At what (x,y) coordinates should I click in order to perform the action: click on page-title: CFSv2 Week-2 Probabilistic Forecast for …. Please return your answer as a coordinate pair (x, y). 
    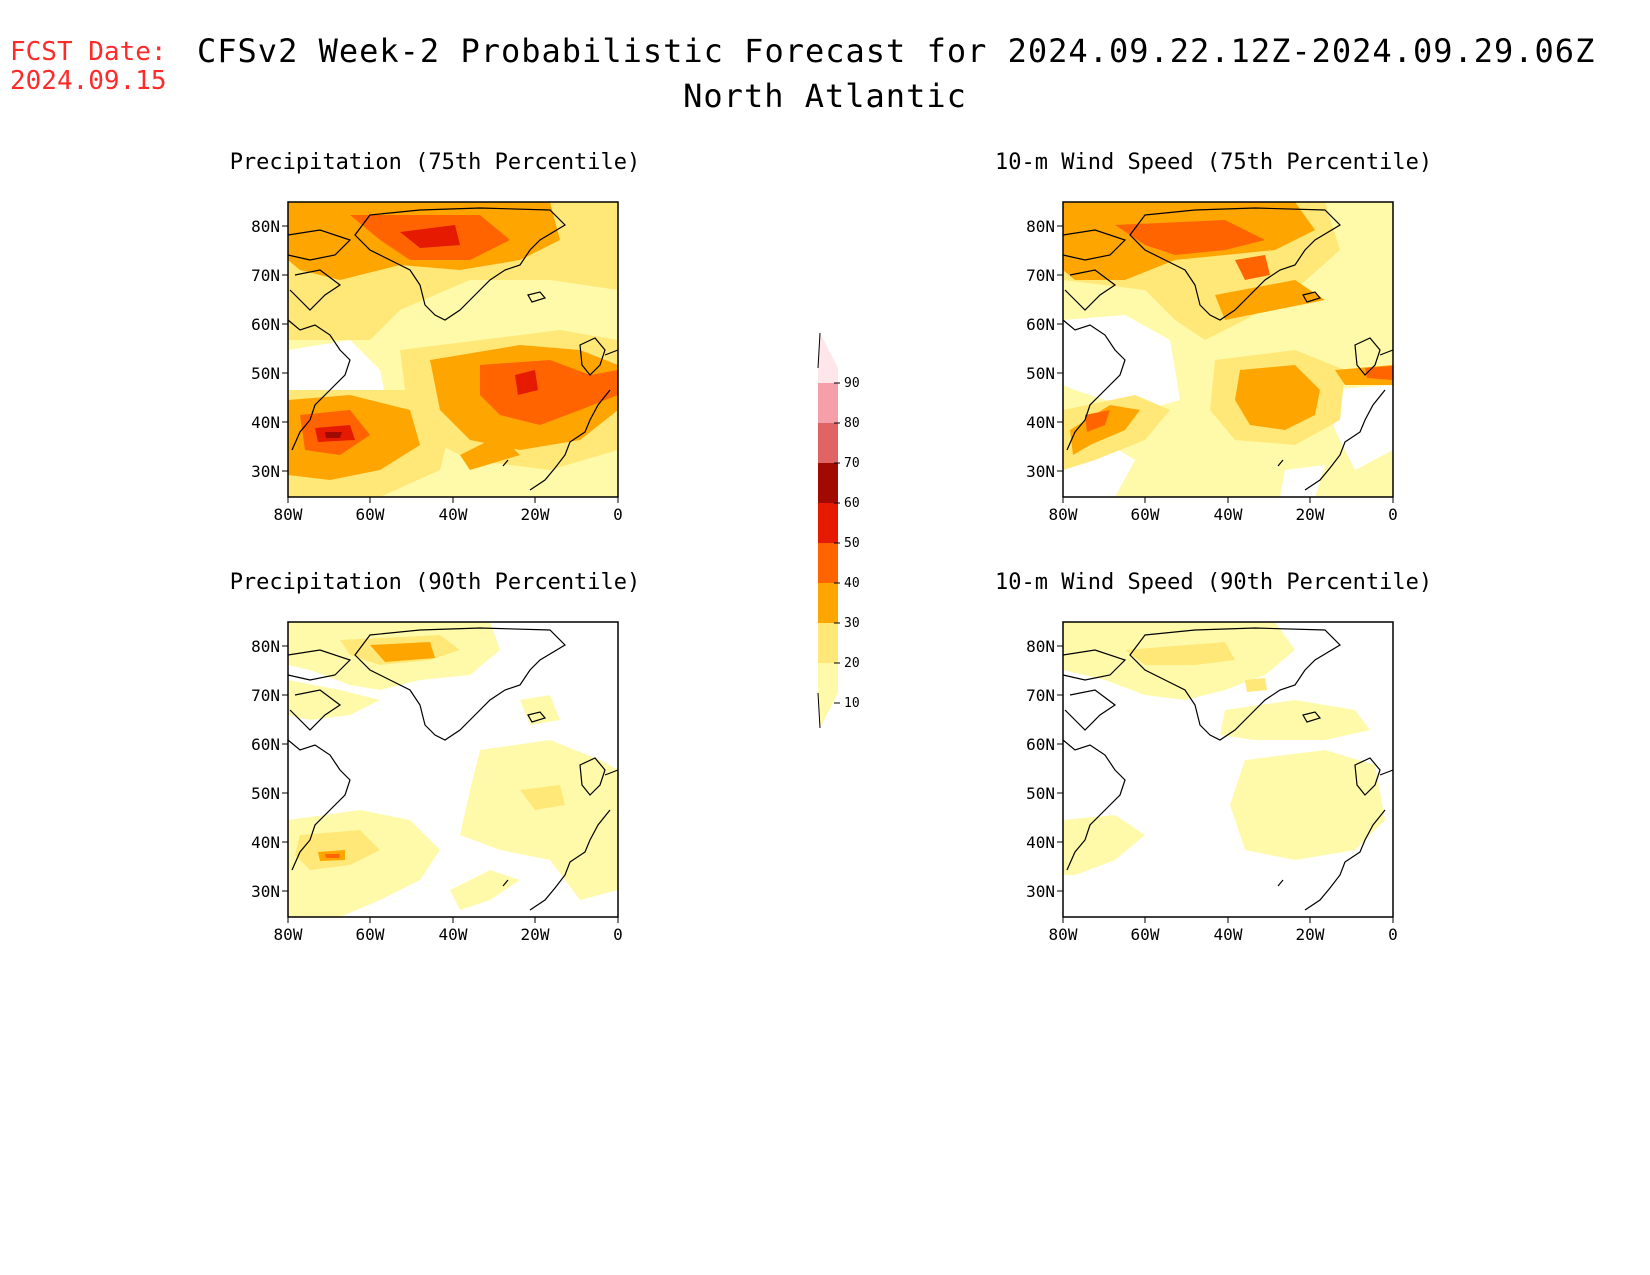
    Looking at the image, I should click on (896, 51).